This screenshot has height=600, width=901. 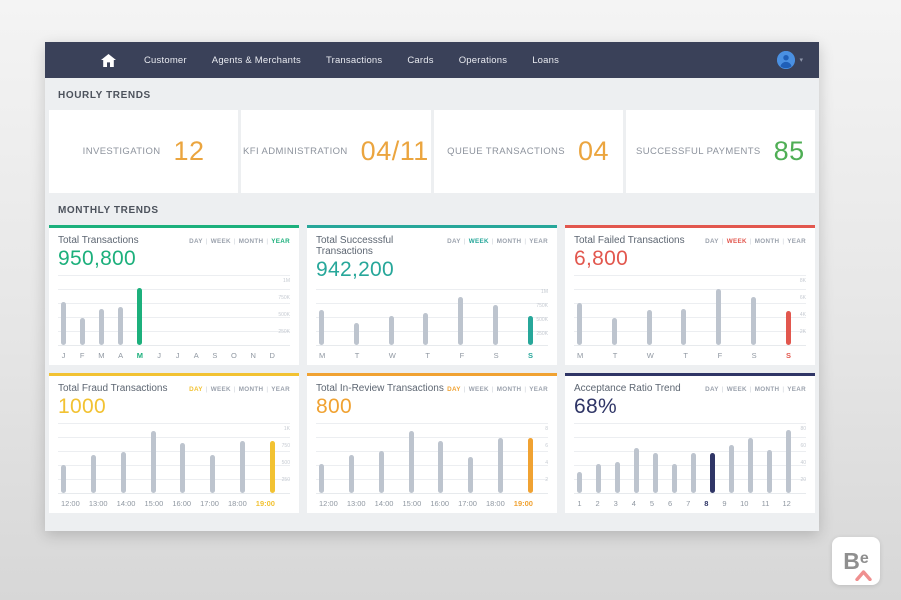 I want to click on logo-letter-e: e, so click(x=864, y=558).